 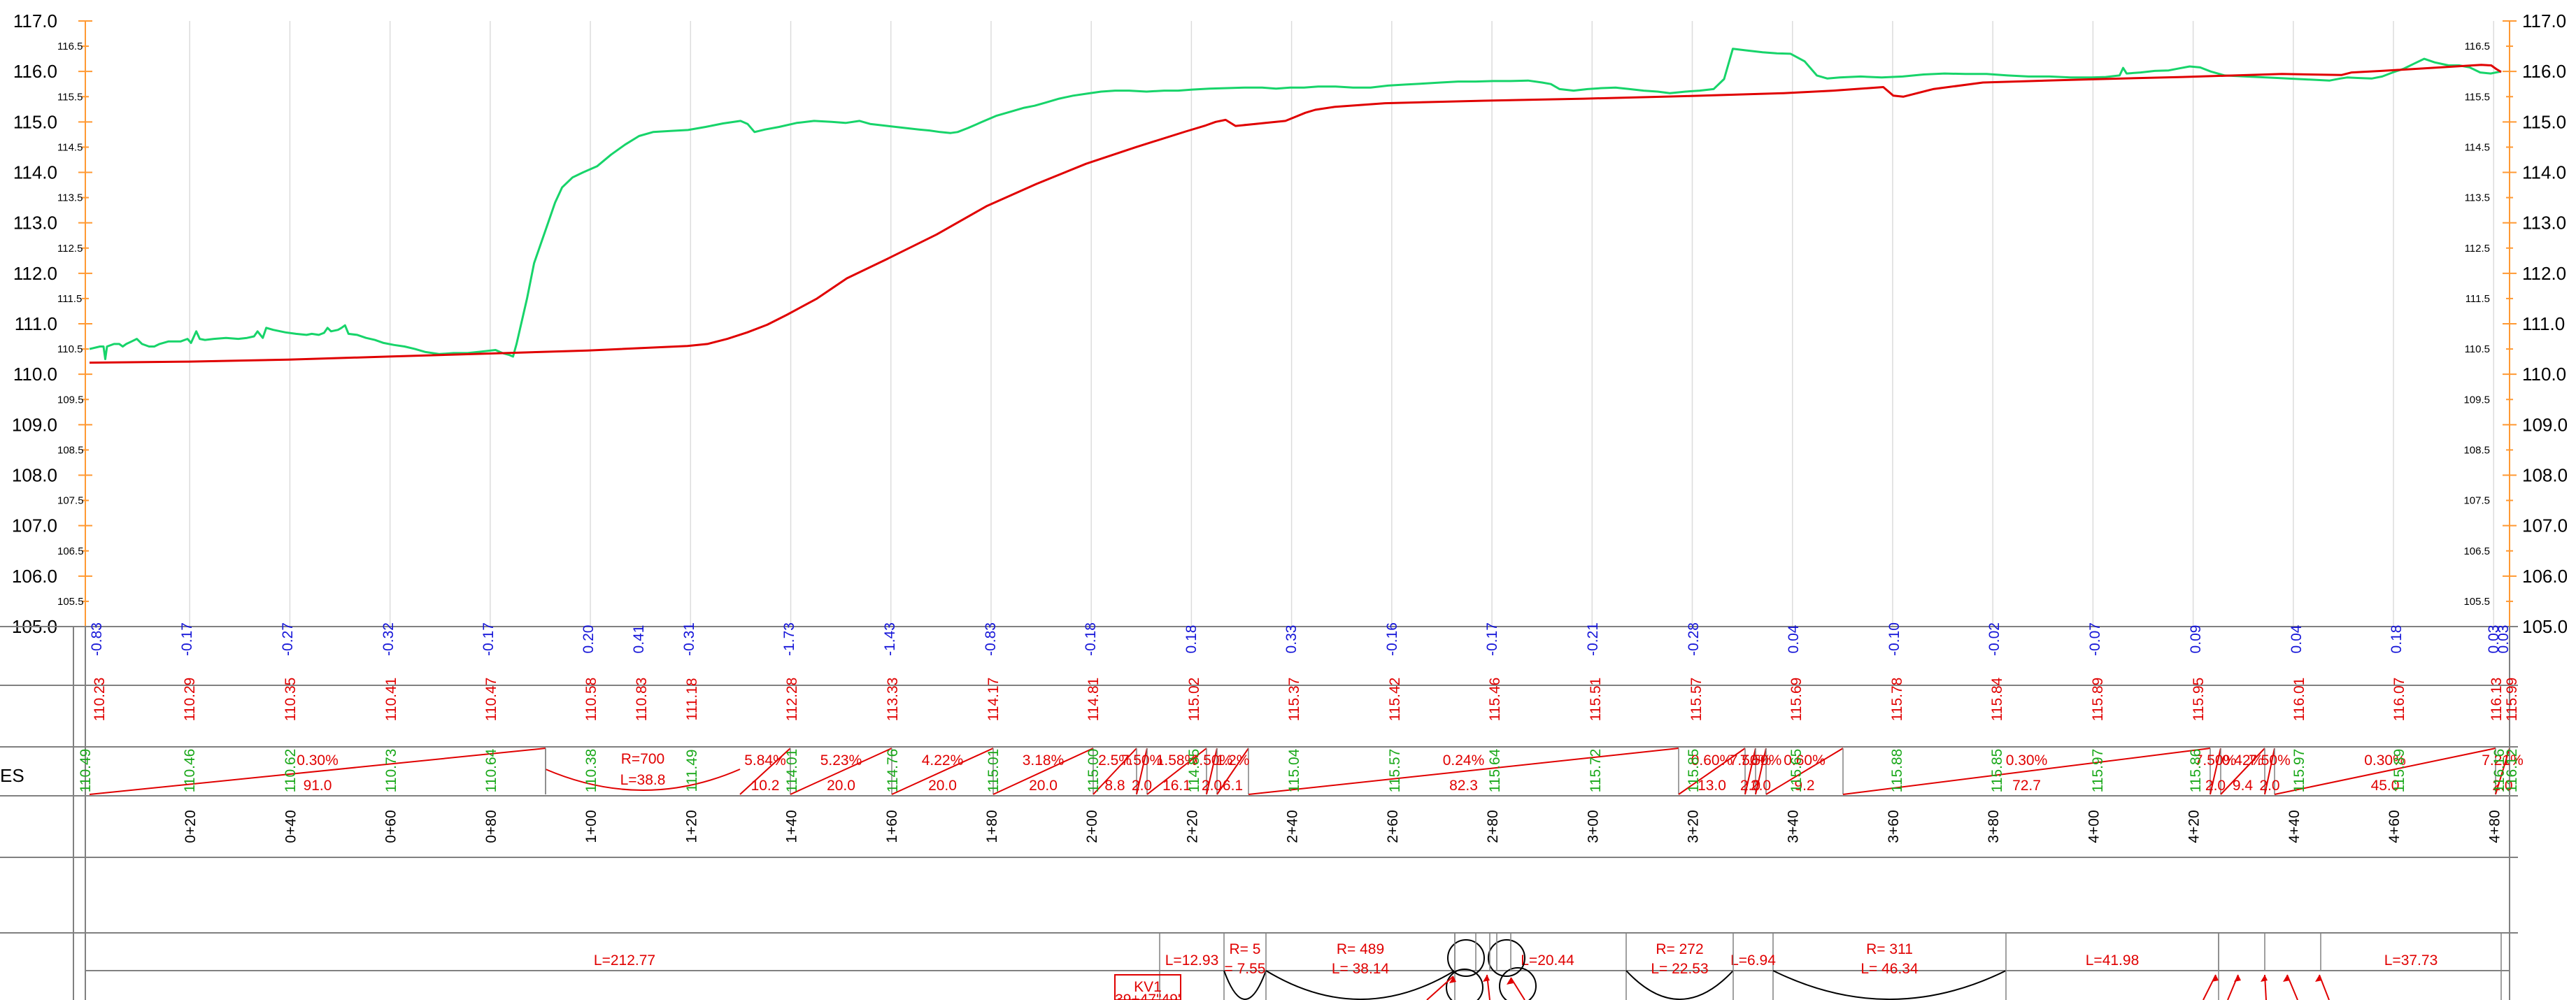 I want to click on plan-curve-length: = 7.55, so click(x=1245, y=969).